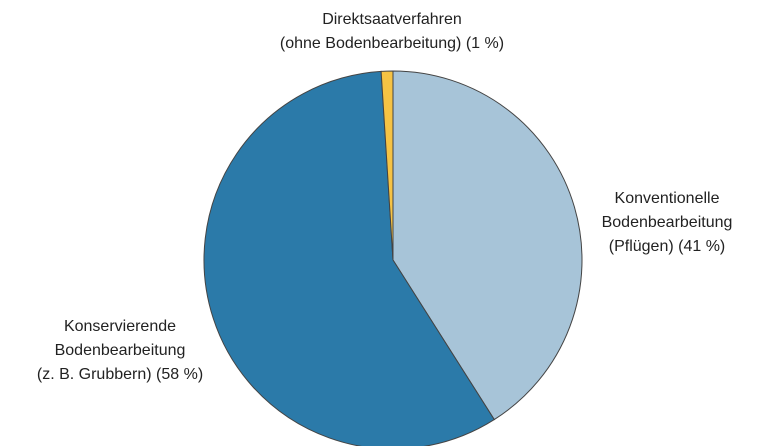 This screenshot has height=446, width=764. Describe the element at coordinates (387, 165) in the screenshot. I see `pie-slice` at that location.